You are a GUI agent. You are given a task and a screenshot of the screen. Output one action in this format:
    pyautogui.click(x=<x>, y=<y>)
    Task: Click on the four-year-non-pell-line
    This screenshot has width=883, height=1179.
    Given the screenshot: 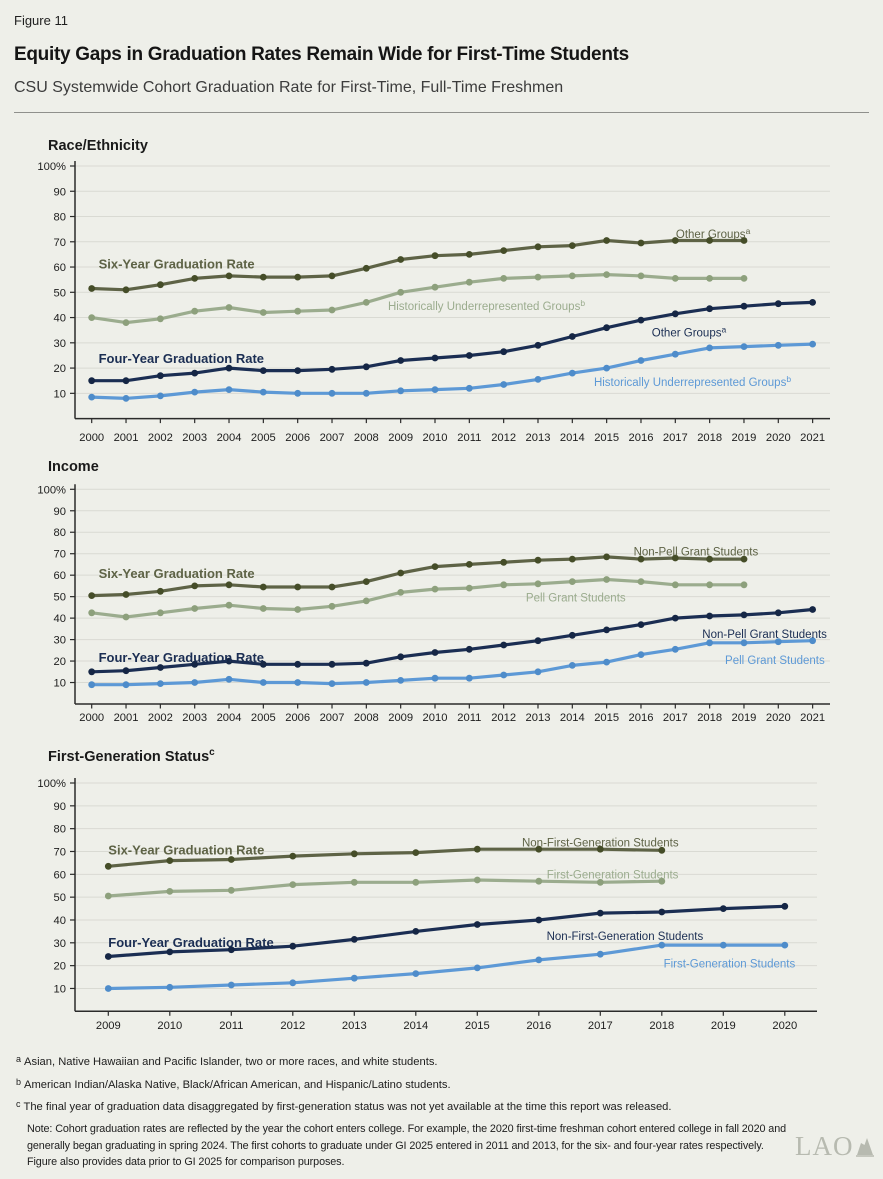 What is the action you would take?
    pyautogui.click(x=452, y=640)
    